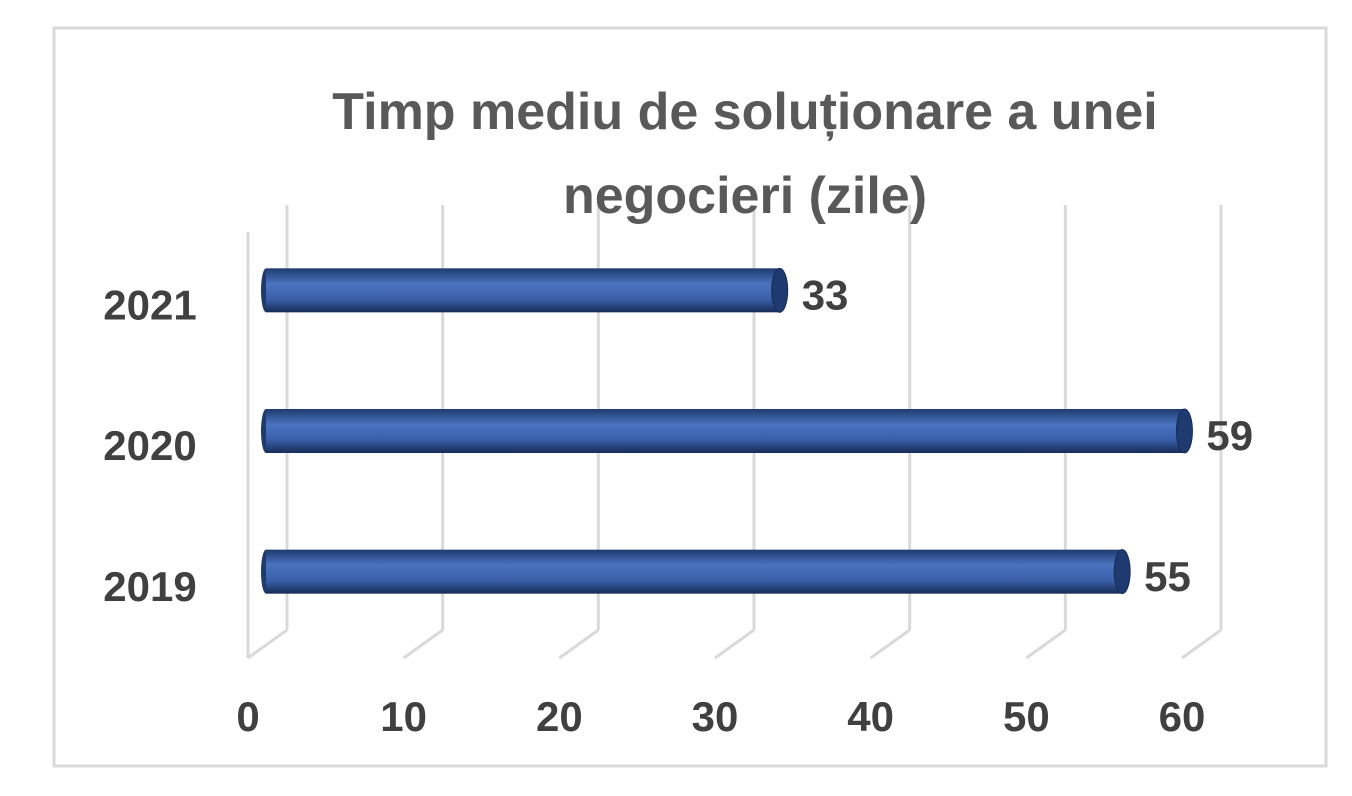 The height and width of the screenshot is (796, 1352). Describe the element at coordinates (1167, 576) in the screenshot. I see `value-label: 55` at that location.